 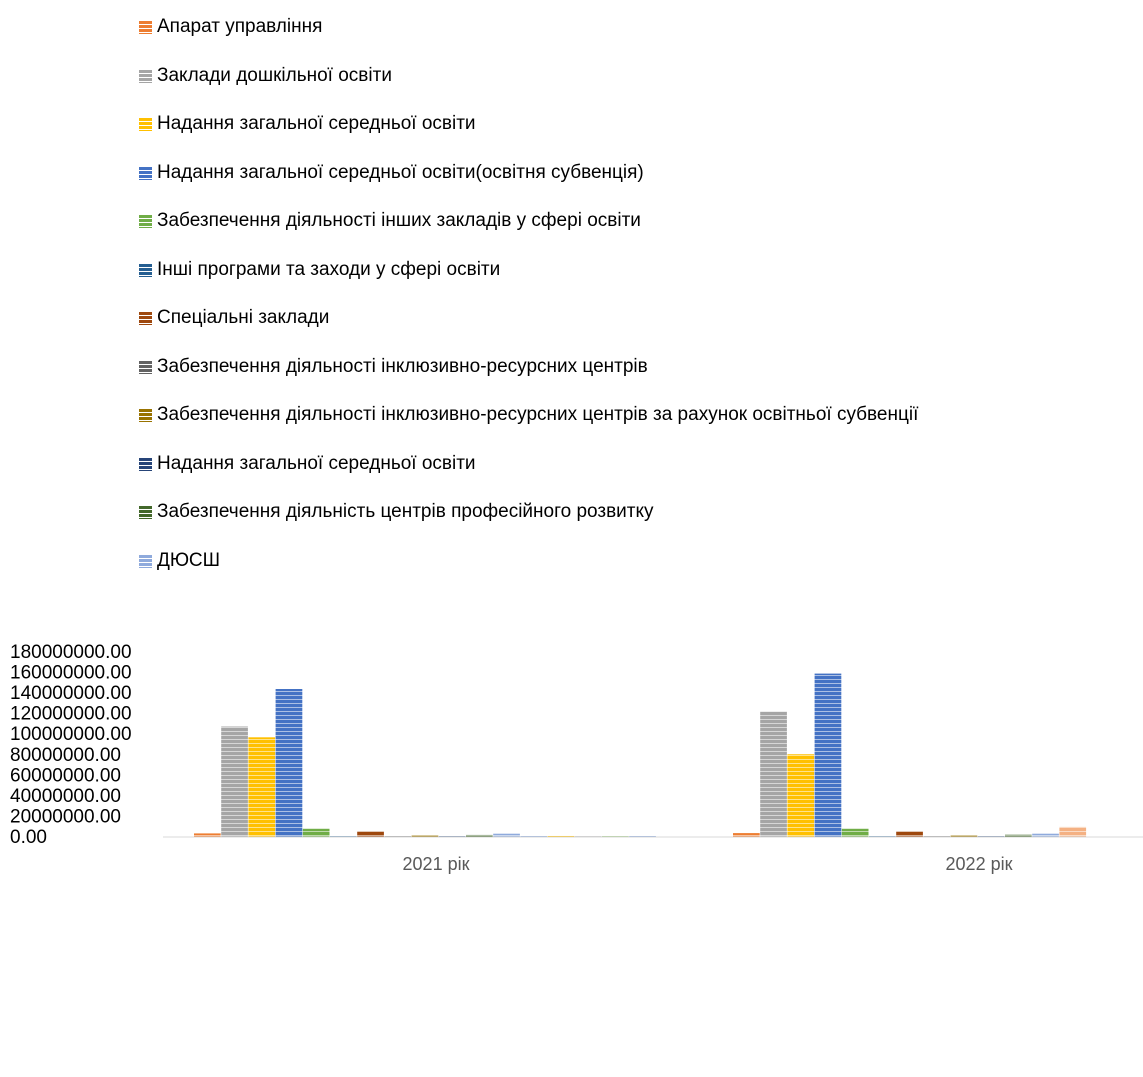 I want to click on y-tick-label: 40000000.00, so click(x=65, y=796).